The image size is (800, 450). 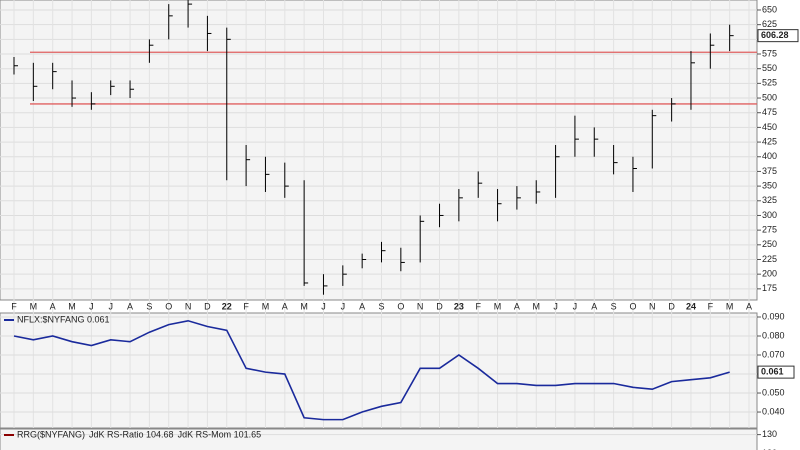 I want to click on y-tick-label: 400, so click(x=769, y=156).